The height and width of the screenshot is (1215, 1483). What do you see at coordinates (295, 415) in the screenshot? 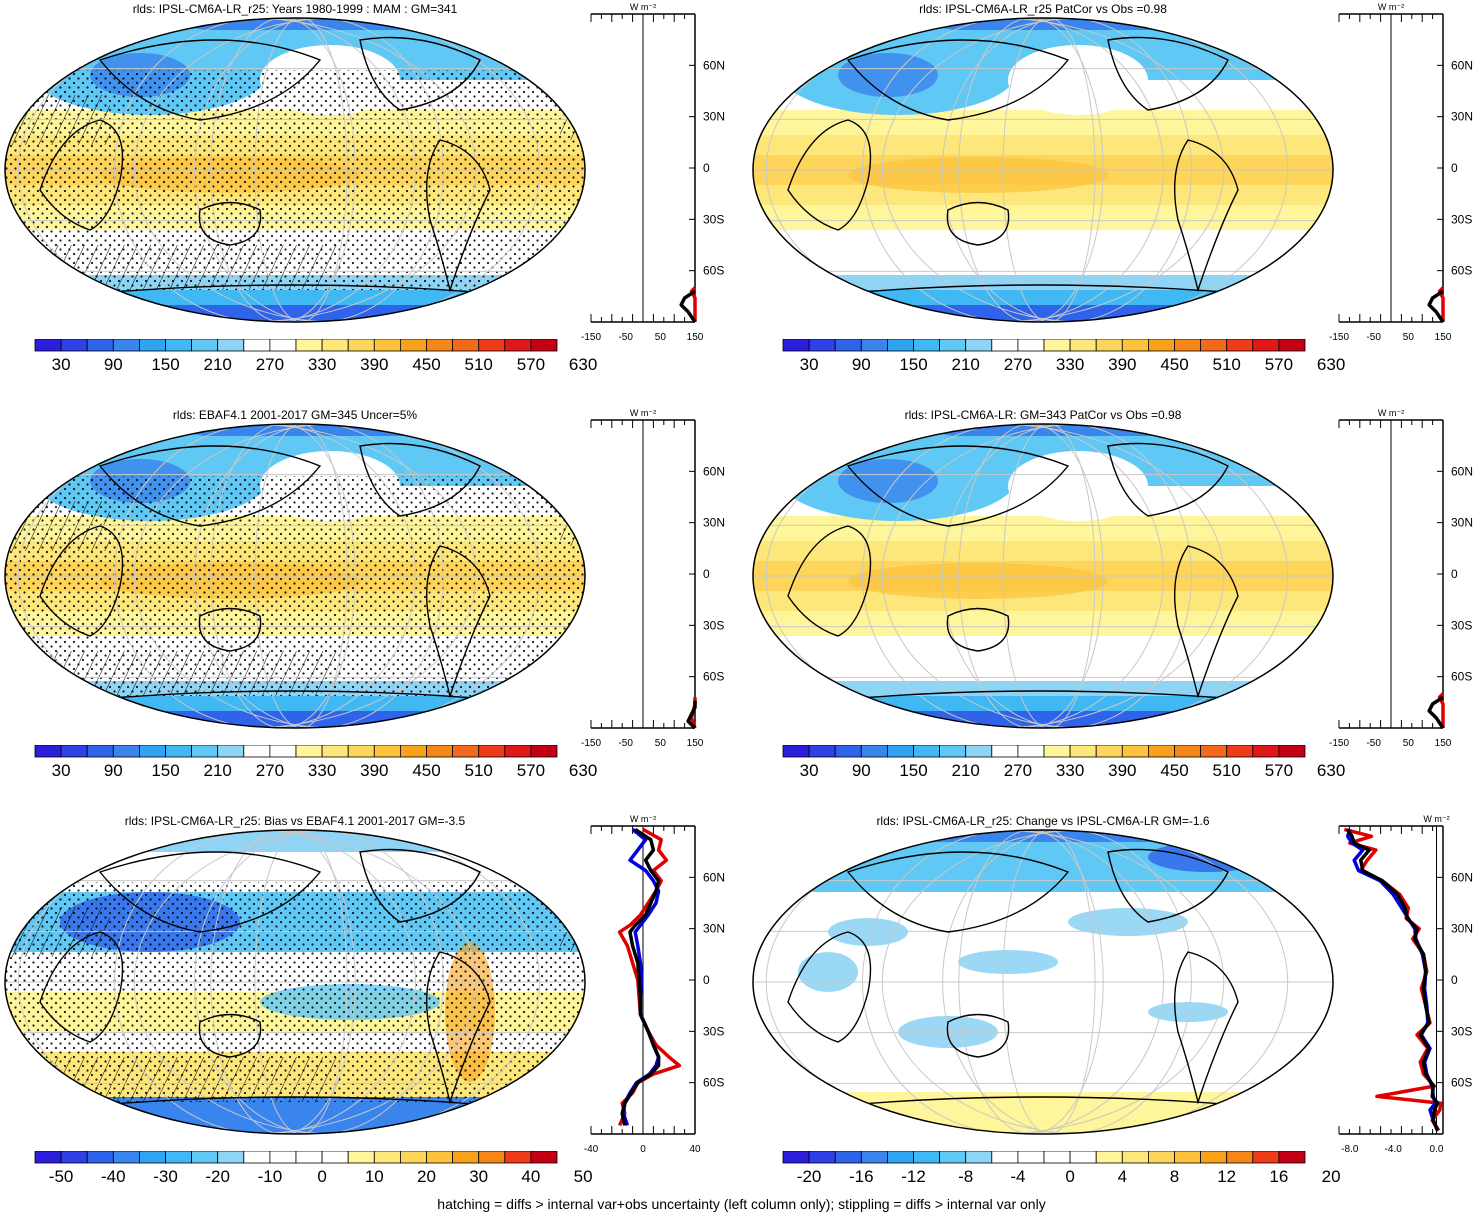
I see `map-title: rlds: EBAF4.1 2001-2017 GM=345 Uncer=5%` at bounding box center [295, 415].